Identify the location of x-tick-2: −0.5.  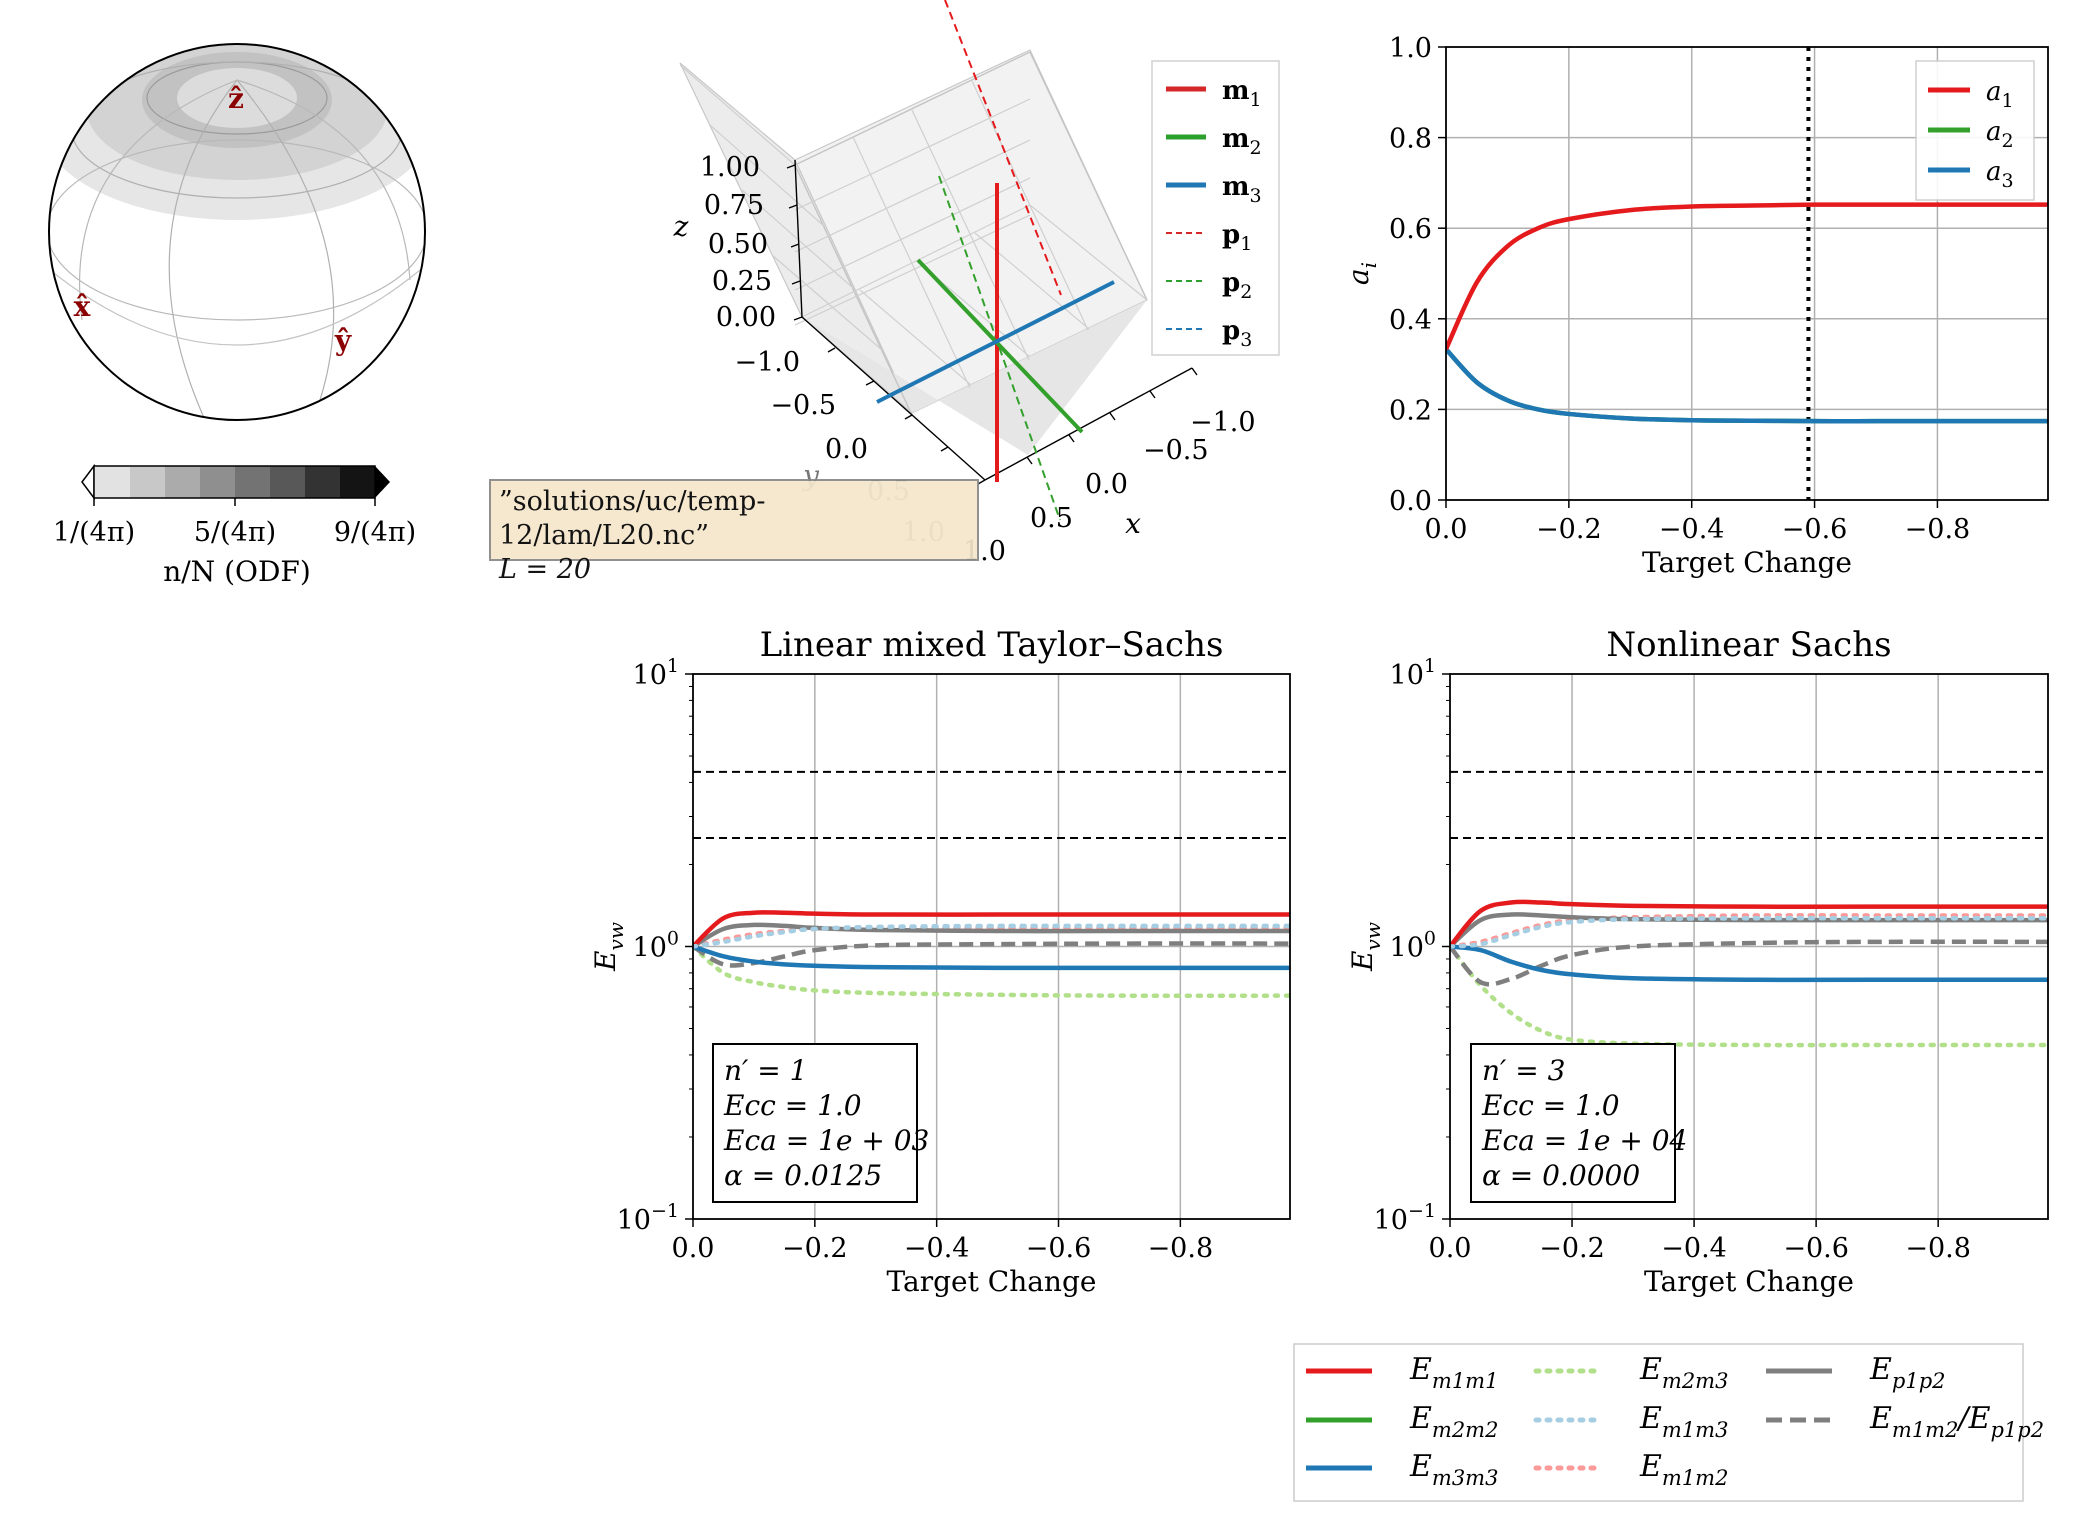
(1176, 450).